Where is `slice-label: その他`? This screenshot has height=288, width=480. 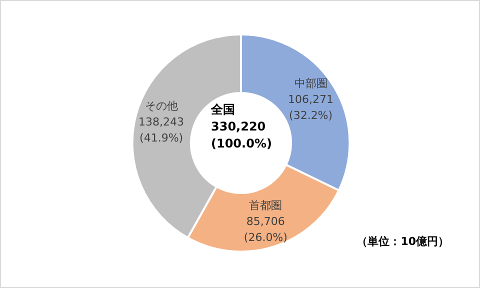
slice-label: その他 is located at coordinates (161, 106).